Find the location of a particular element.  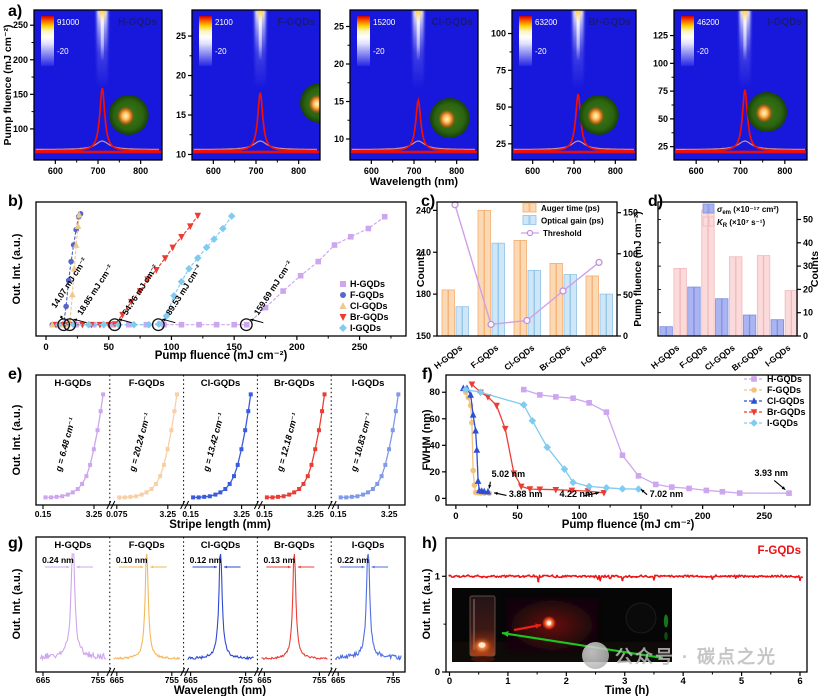

subpanel-title: Br-GQDs is located at coordinates (609, 22).